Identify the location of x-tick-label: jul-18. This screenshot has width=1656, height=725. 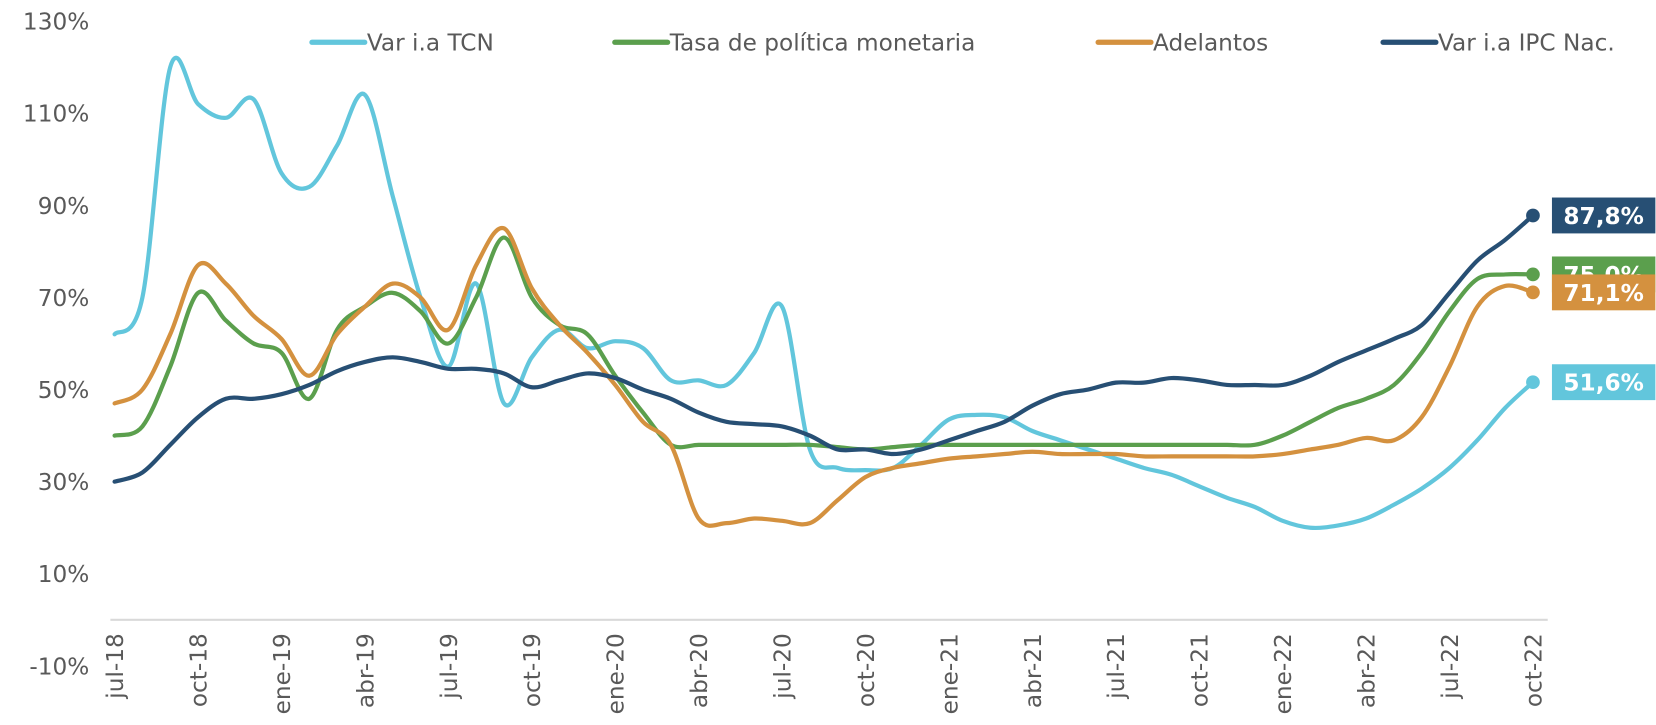
(115, 666).